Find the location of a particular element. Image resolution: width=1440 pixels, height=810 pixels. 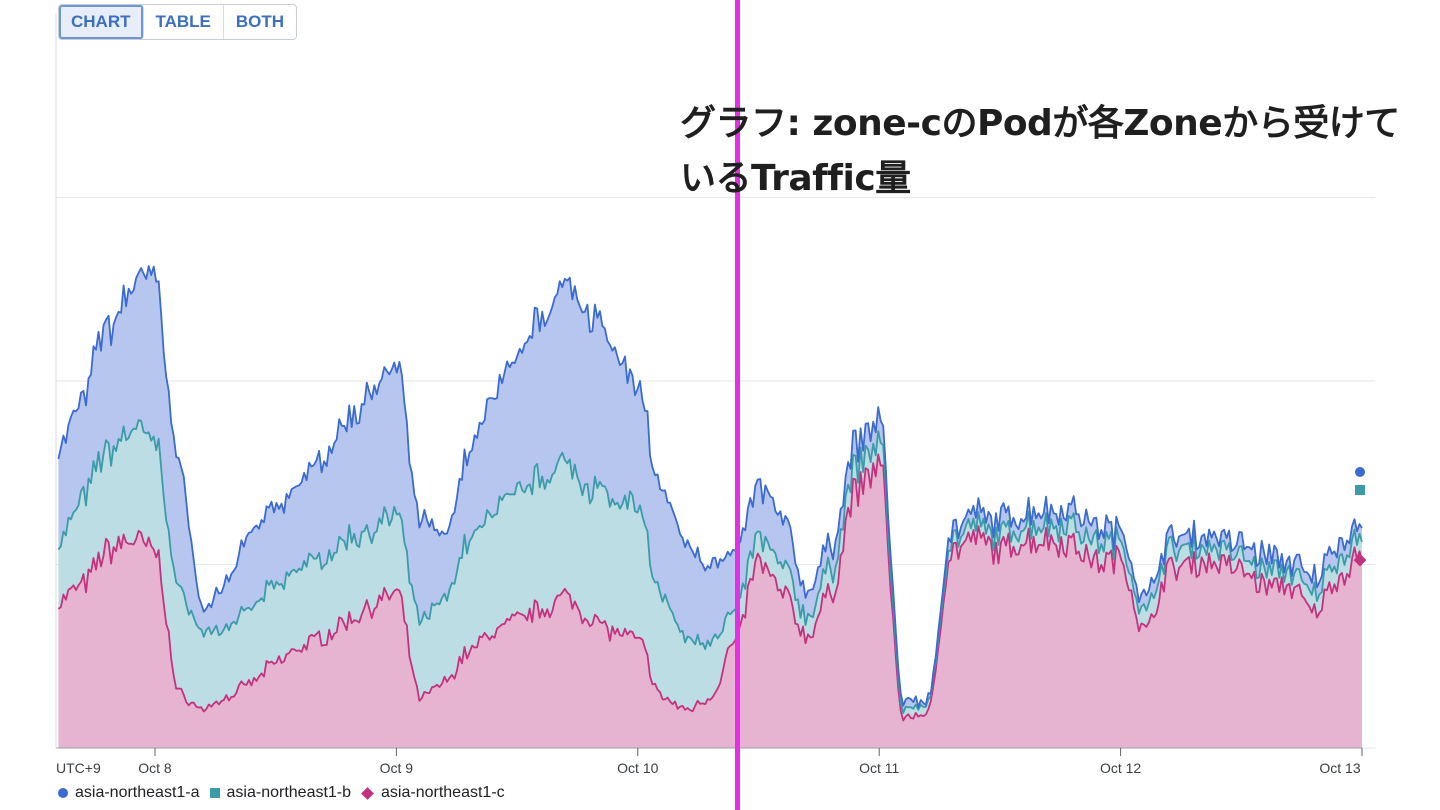

legend-circle-icon is located at coordinates (63, 793).